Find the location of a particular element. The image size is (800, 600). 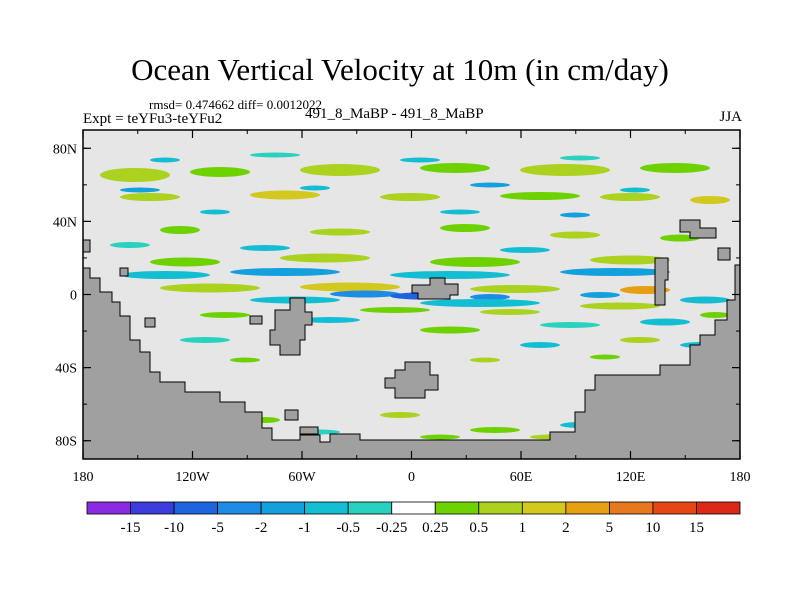

colorbar-label: 1 is located at coordinates (523, 528).